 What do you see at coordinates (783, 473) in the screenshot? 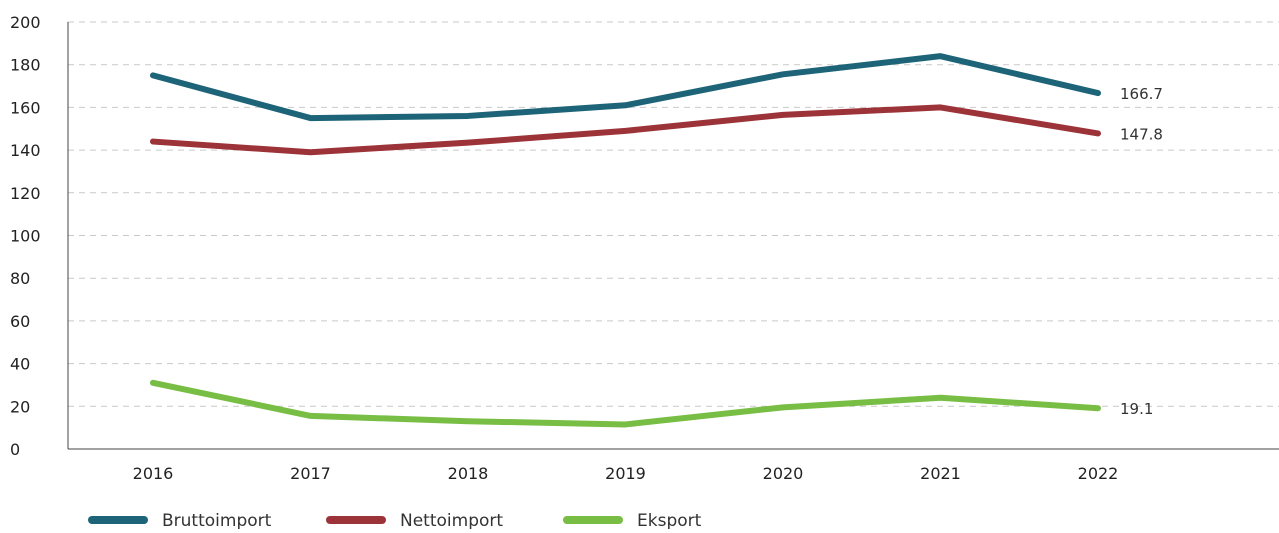
I see `x-tick-label: 2020` at bounding box center [783, 473].